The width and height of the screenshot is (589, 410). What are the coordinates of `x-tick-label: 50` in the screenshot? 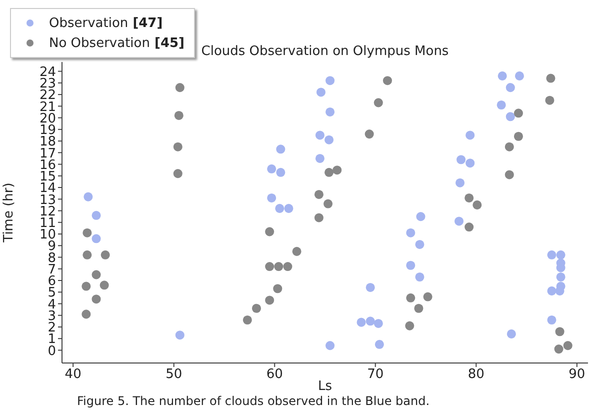 It's located at (174, 374).